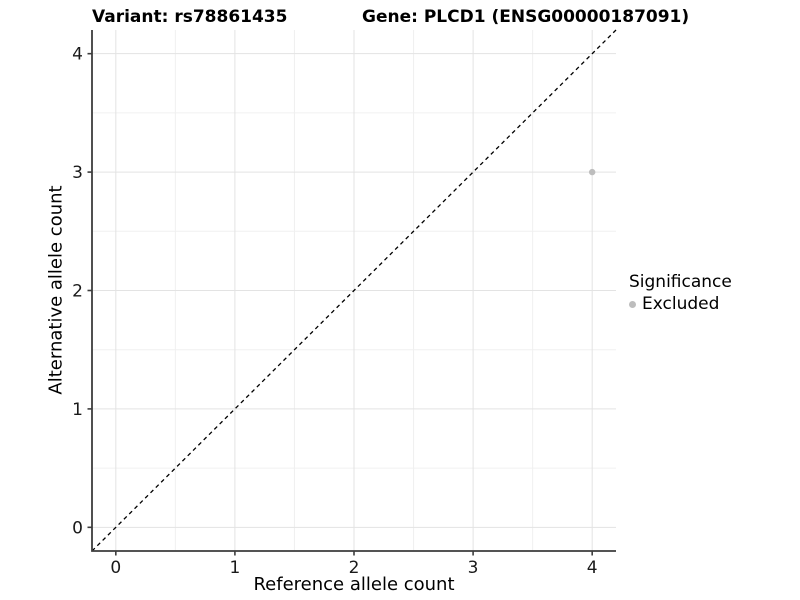 The height and width of the screenshot is (600, 800). What do you see at coordinates (473, 568) in the screenshot?
I see `x-tick-label: 3` at bounding box center [473, 568].